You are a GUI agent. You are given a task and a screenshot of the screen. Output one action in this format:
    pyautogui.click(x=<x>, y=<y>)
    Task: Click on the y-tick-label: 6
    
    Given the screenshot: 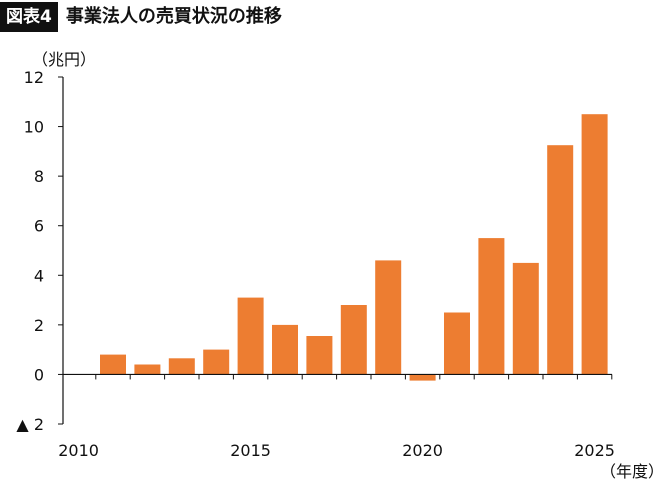 What is the action you would take?
    pyautogui.click(x=39, y=226)
    